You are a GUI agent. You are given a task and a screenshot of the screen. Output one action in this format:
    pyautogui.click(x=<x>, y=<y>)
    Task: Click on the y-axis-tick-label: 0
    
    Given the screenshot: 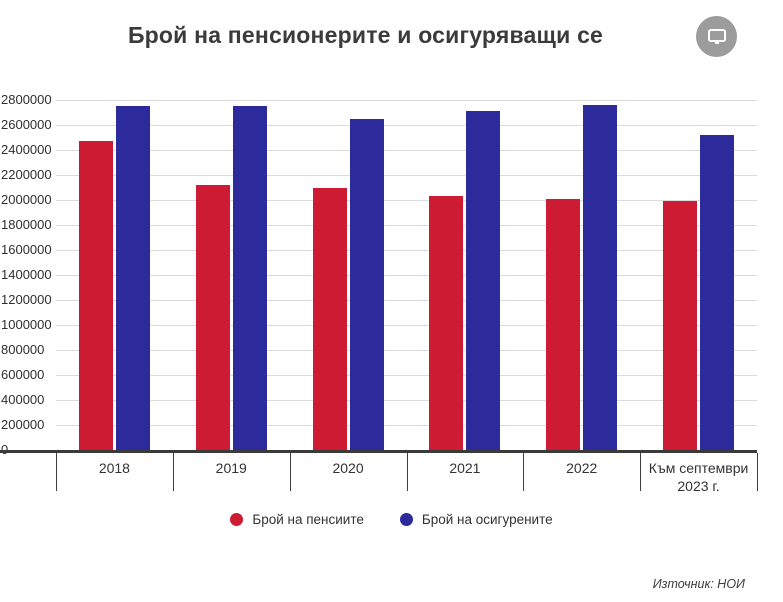 What is the action you would take?
    pyautogui.click(x=4, y=449)
    